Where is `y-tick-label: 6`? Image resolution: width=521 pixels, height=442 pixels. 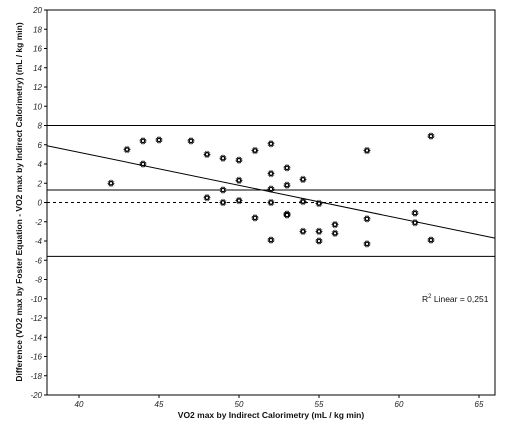
y-tick-label: 6 is located at coordinates (40, 145).